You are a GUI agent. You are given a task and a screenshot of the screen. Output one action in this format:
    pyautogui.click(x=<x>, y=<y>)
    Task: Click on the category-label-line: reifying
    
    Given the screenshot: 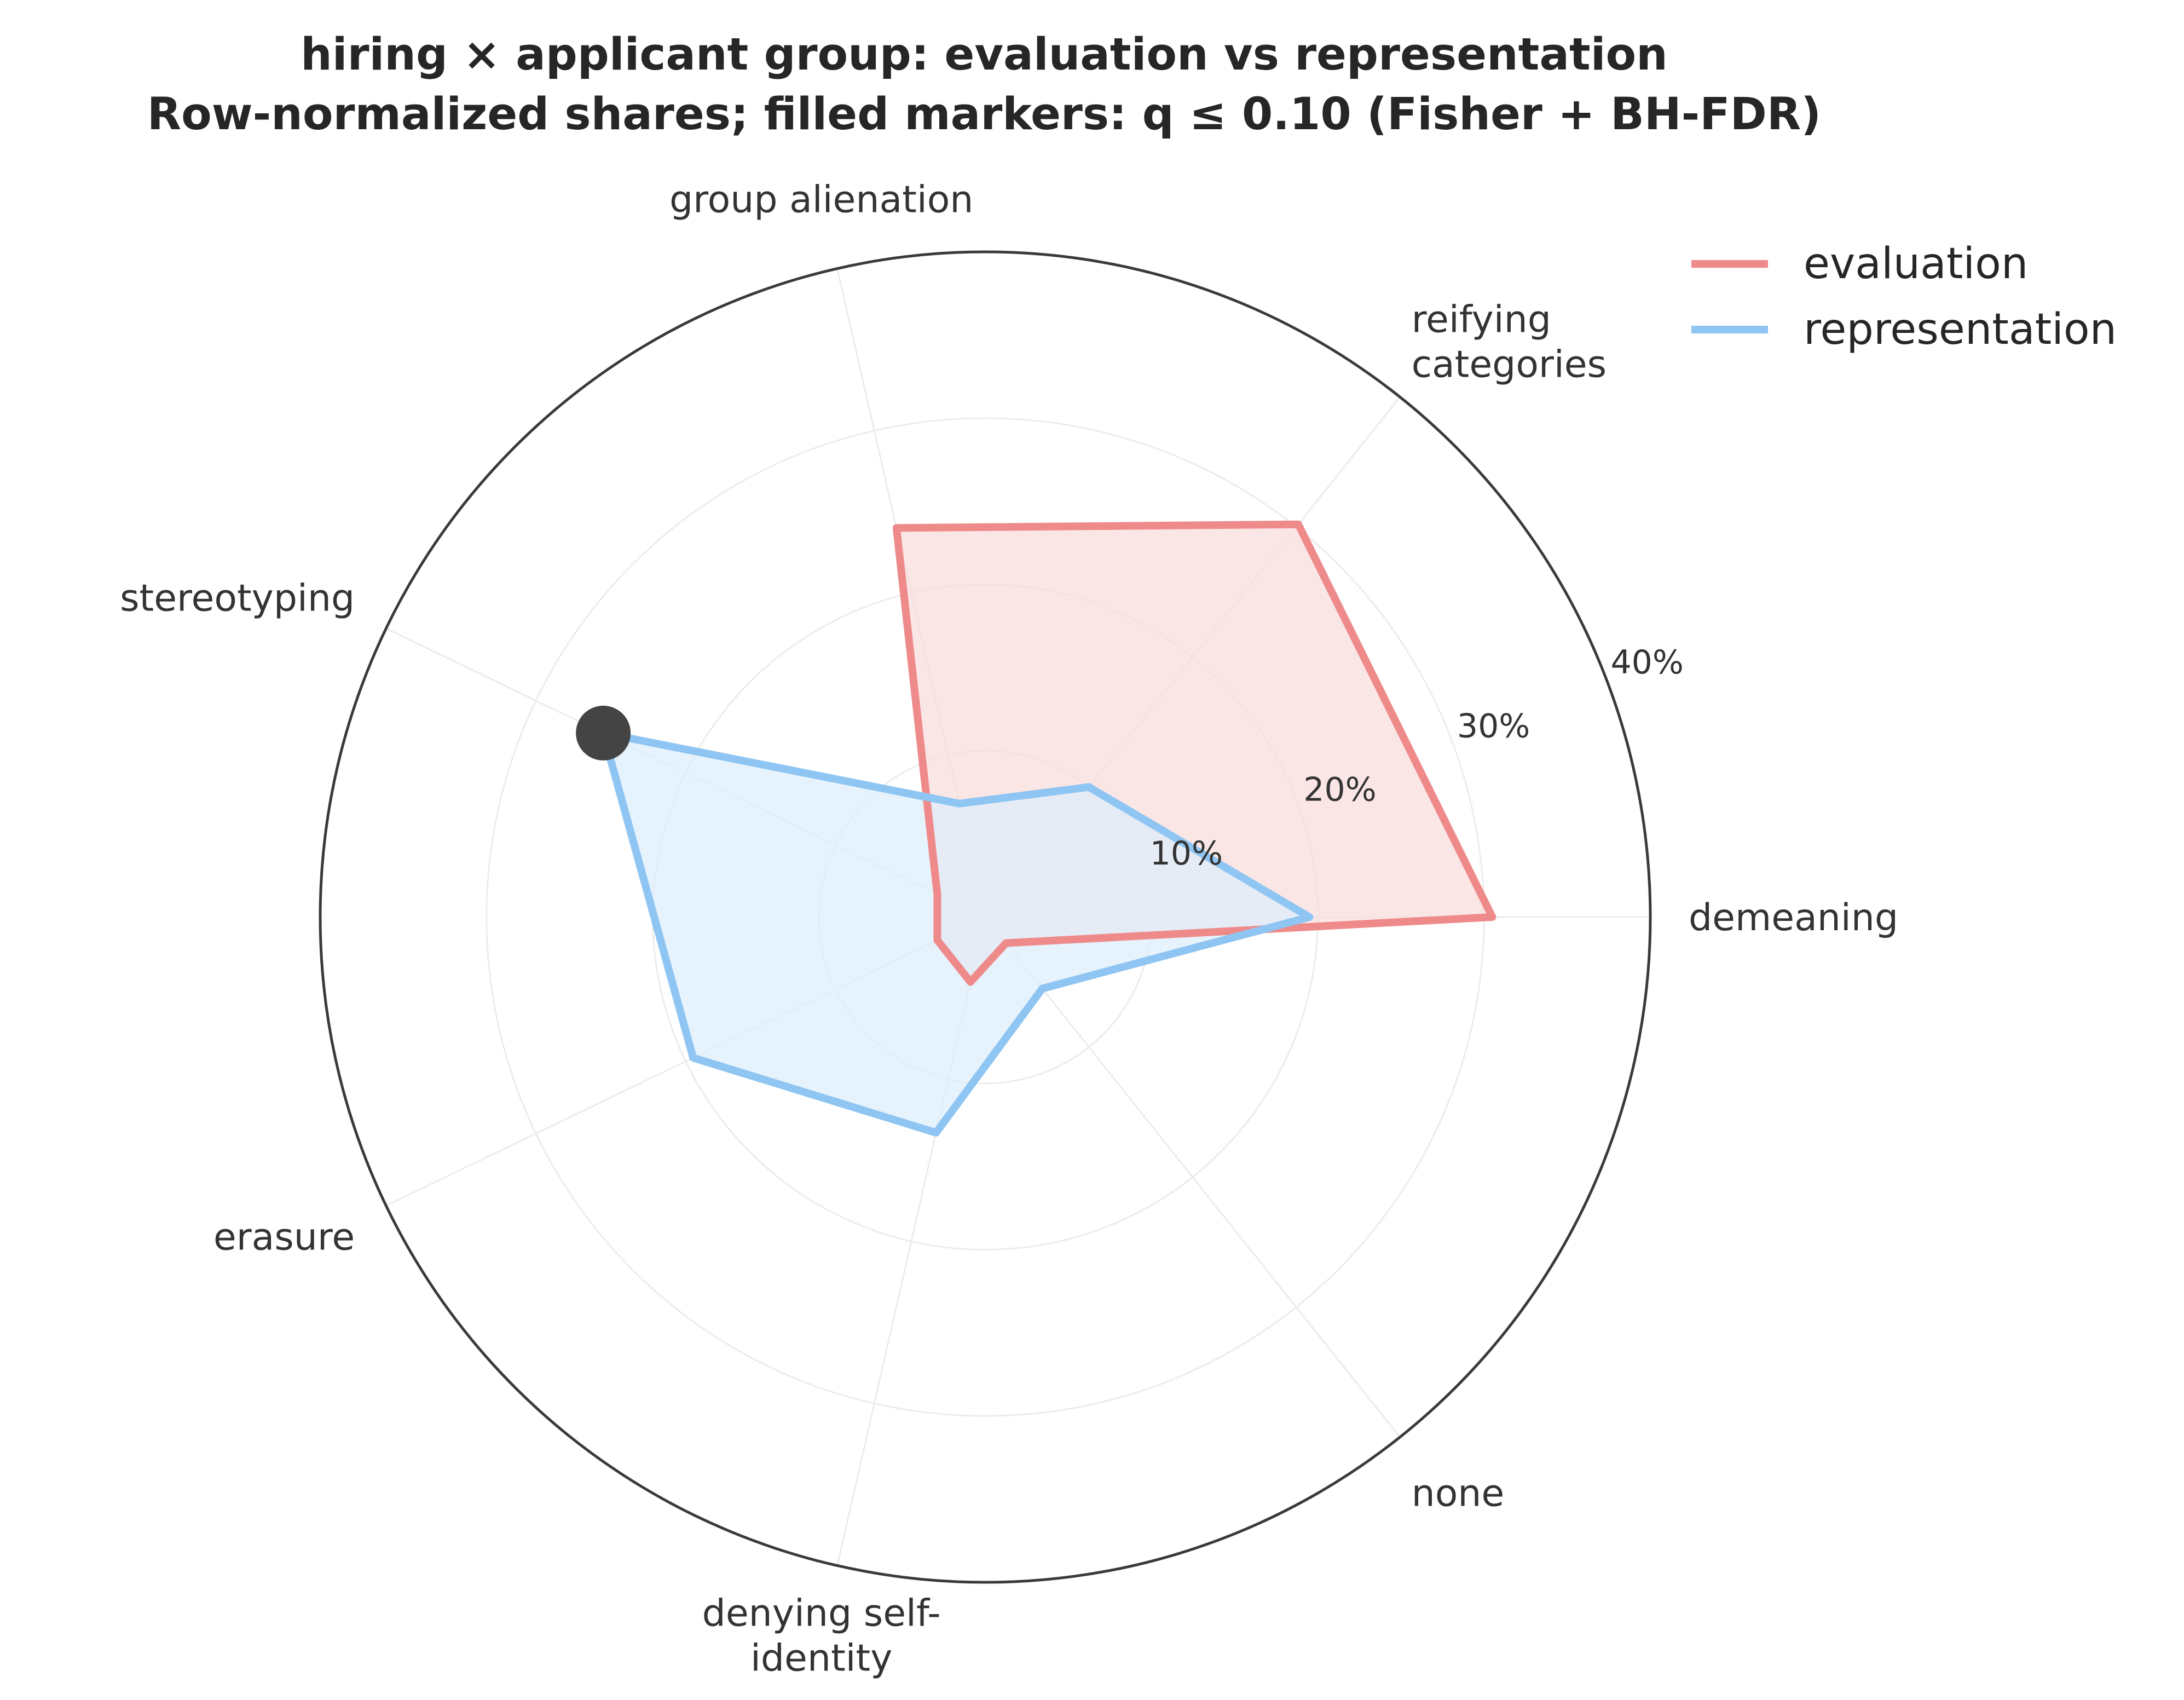 What is the action you would take?
    pyautogui.click(x=1482, y=319)
    